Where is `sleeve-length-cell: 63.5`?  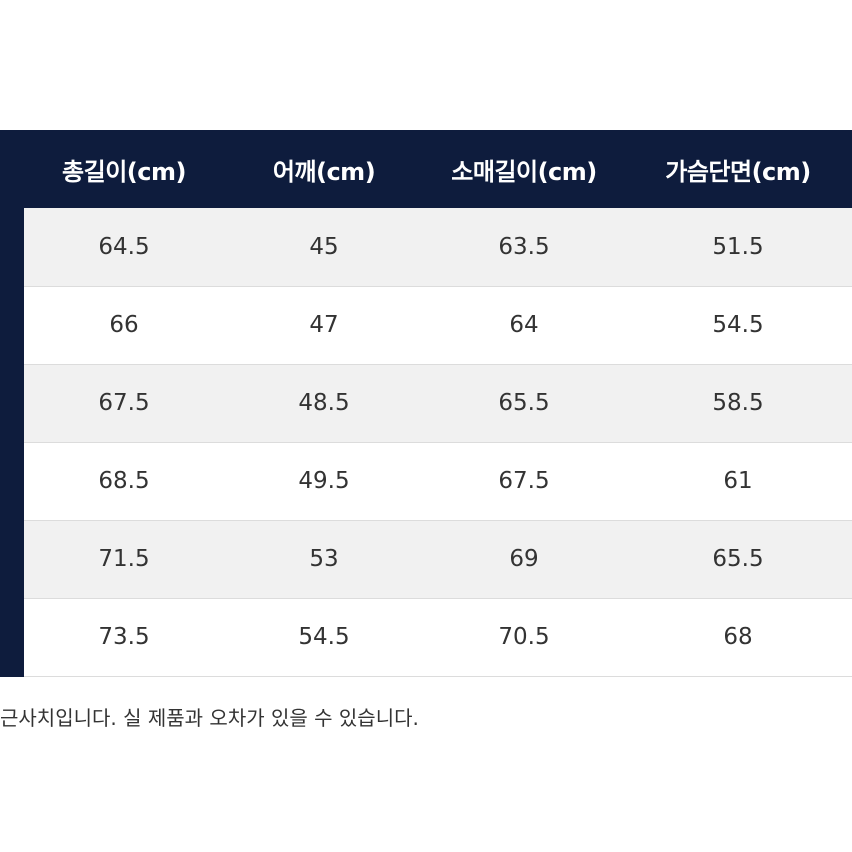
sleeve-length-cell: 63.5 is located at coordinates (524, 247).